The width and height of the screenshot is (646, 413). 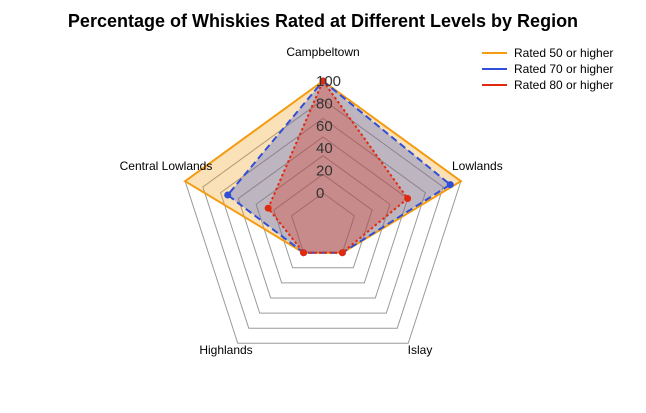 I want to click on category-label: Campbeltown, so click(x=322, y=52).